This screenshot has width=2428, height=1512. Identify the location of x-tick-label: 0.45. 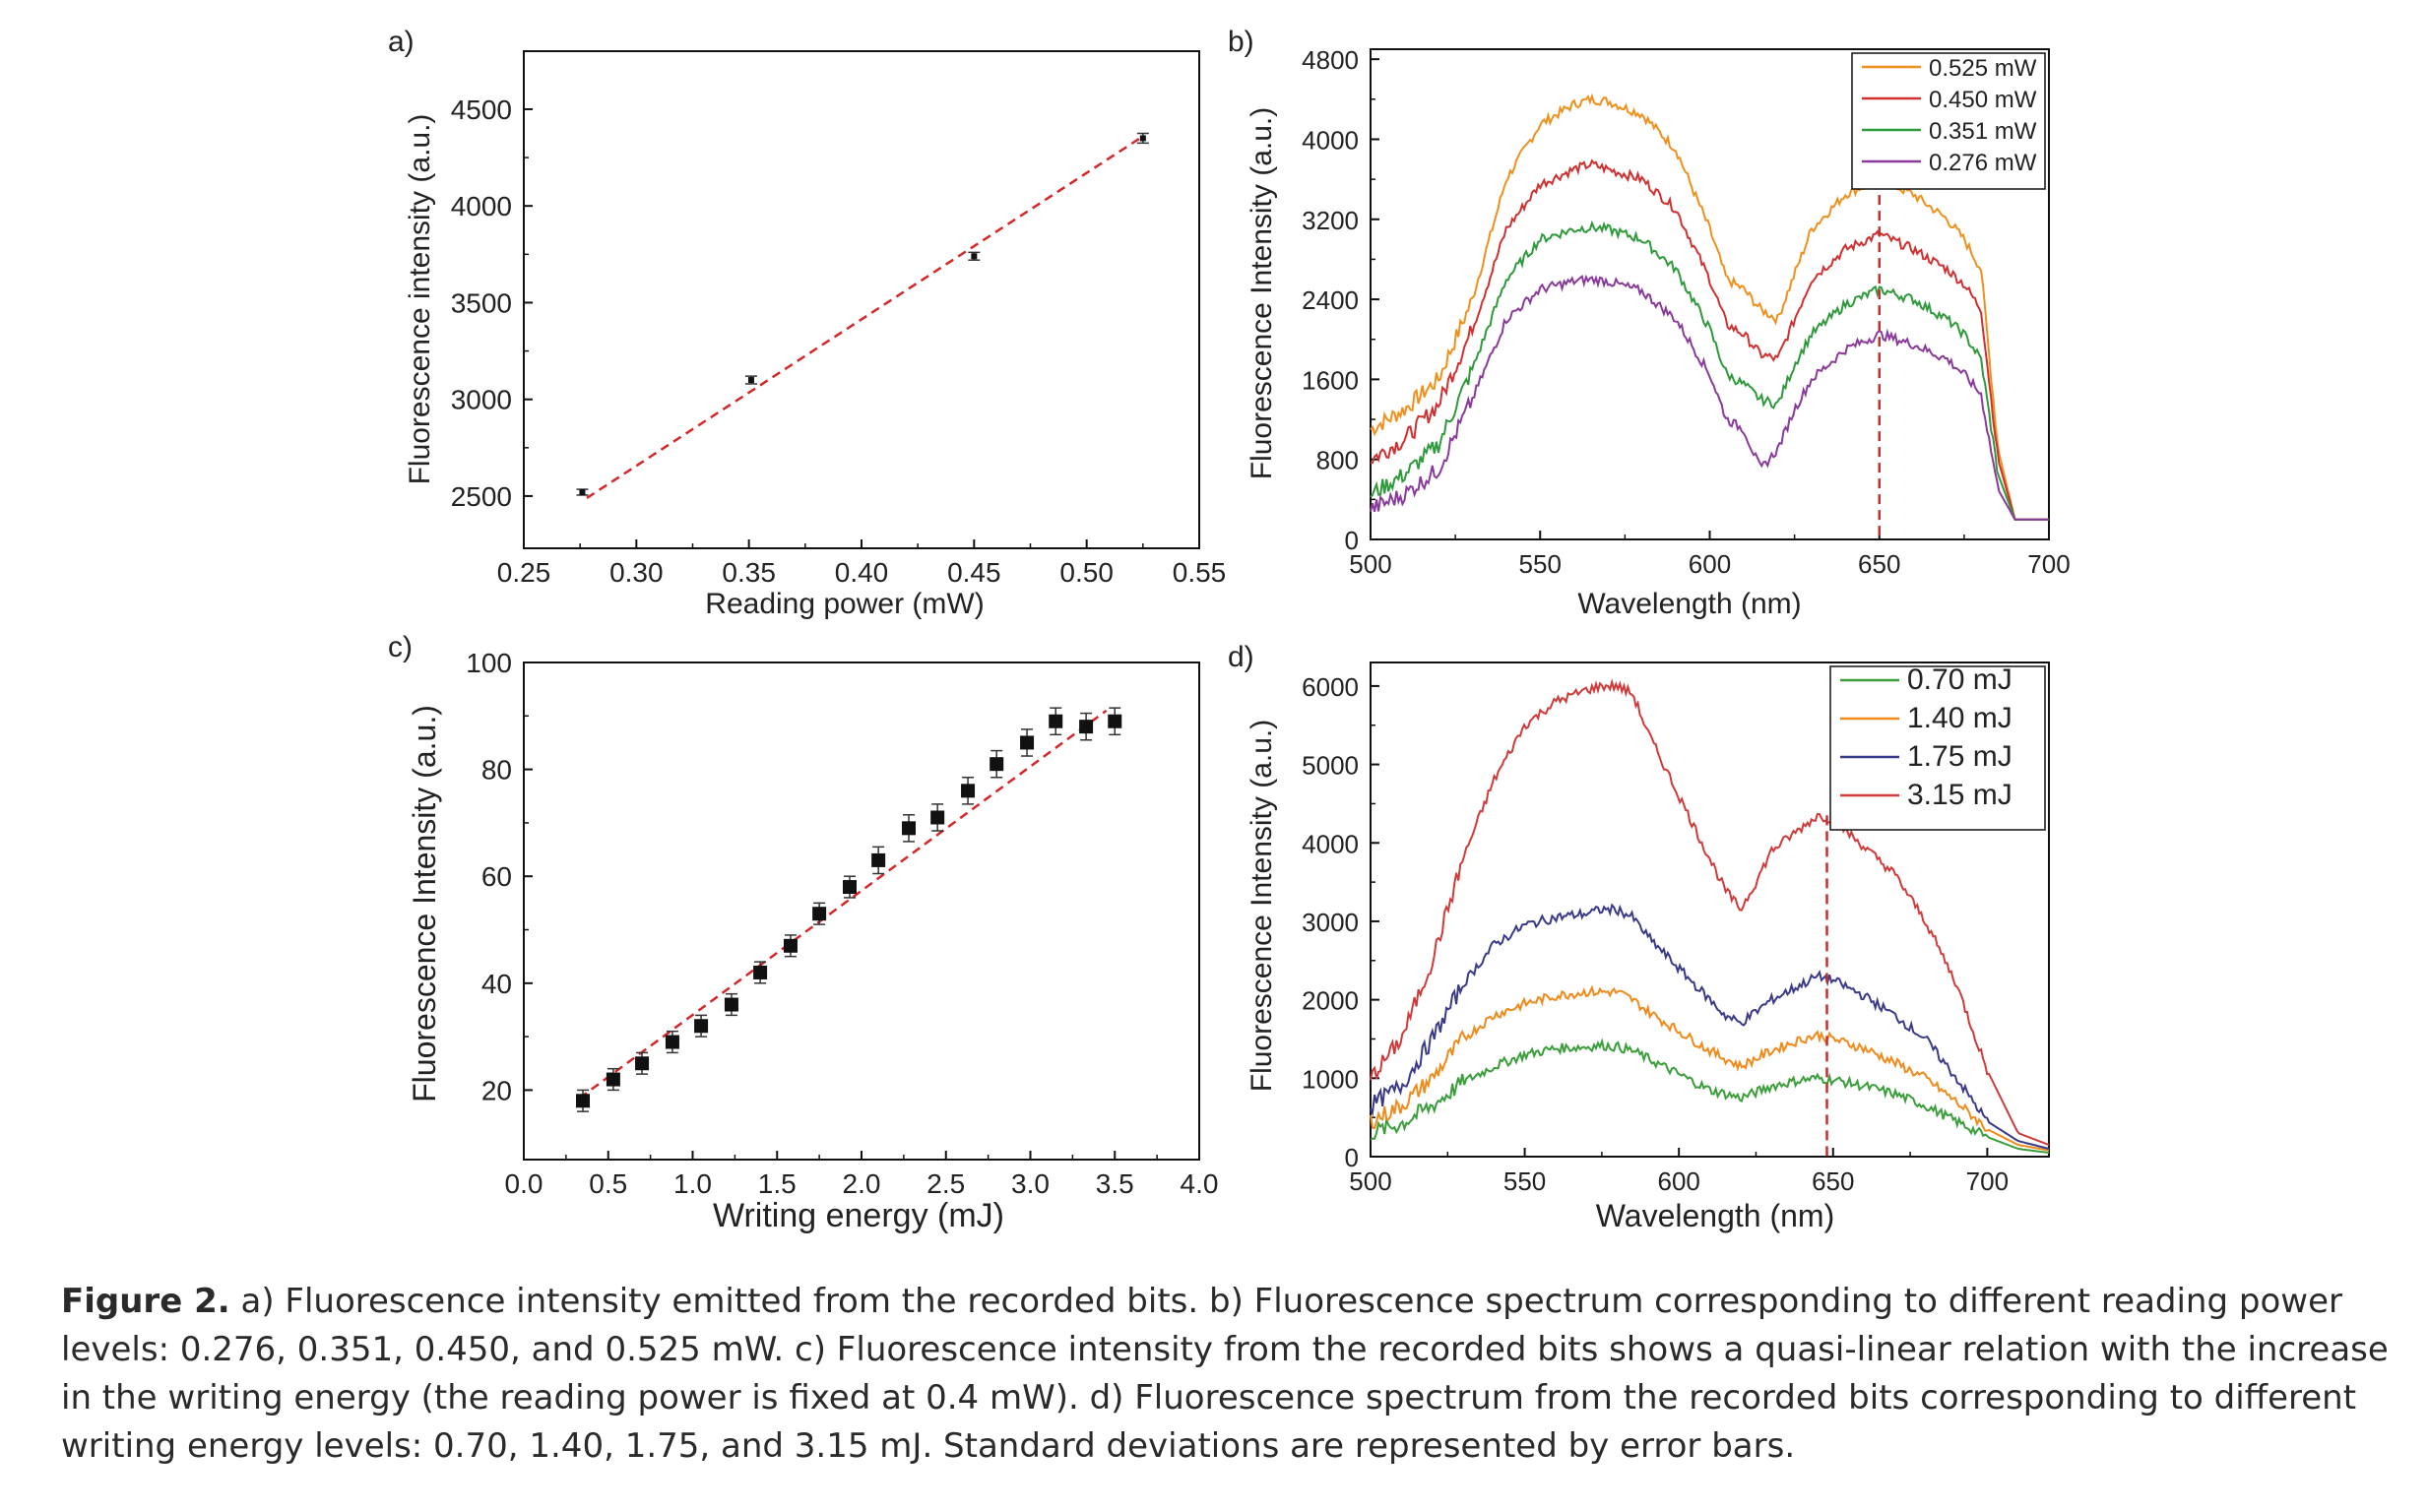
(974, 572).